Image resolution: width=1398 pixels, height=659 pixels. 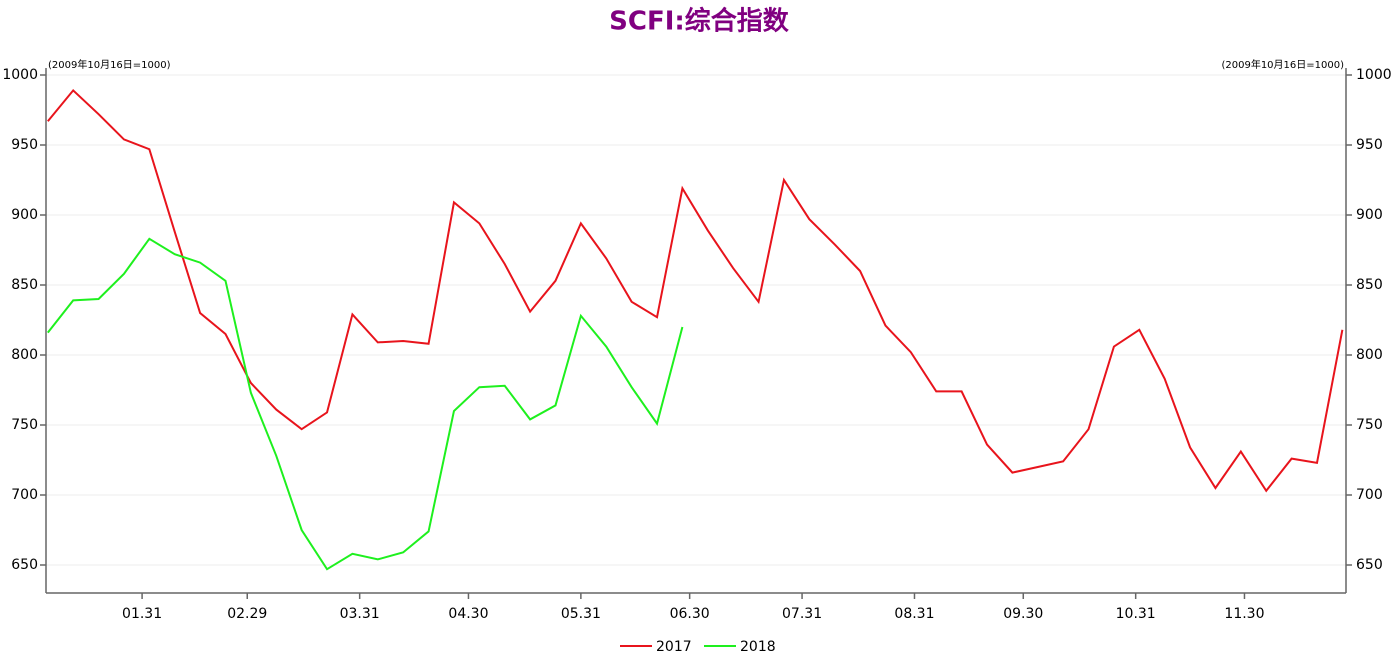 I want to click on legend-label: 2018, so click(x=758, y=647).